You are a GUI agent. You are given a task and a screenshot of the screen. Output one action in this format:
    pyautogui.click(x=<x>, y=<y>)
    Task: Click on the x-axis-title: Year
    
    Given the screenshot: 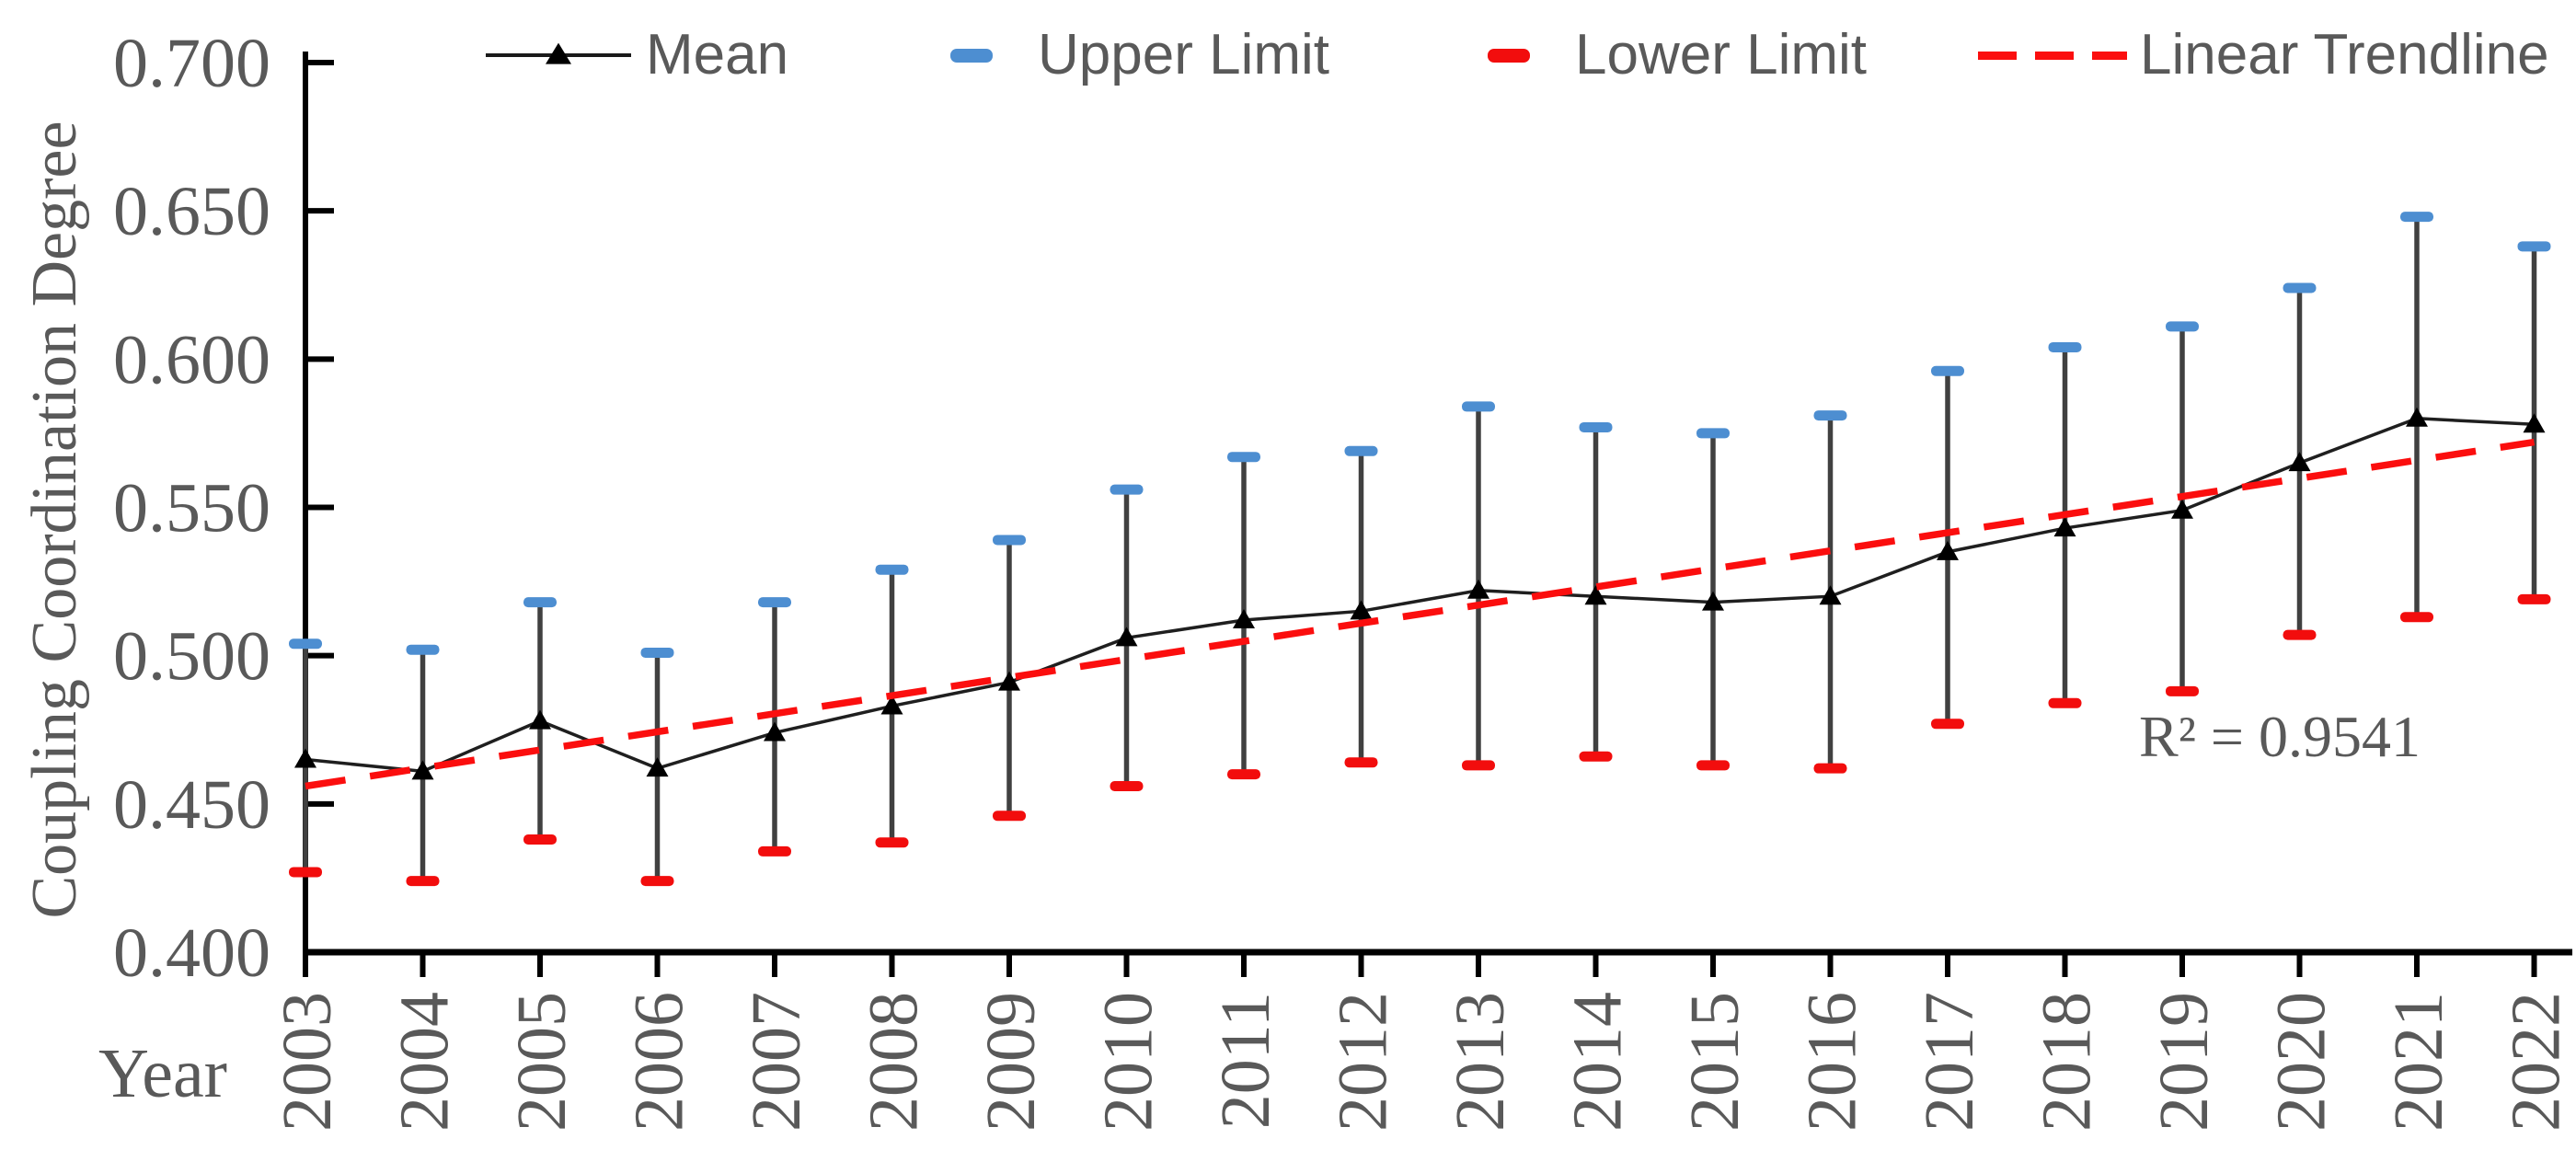 What is the action you would take?
    pyautogui.click(x=162, y=1073)
    